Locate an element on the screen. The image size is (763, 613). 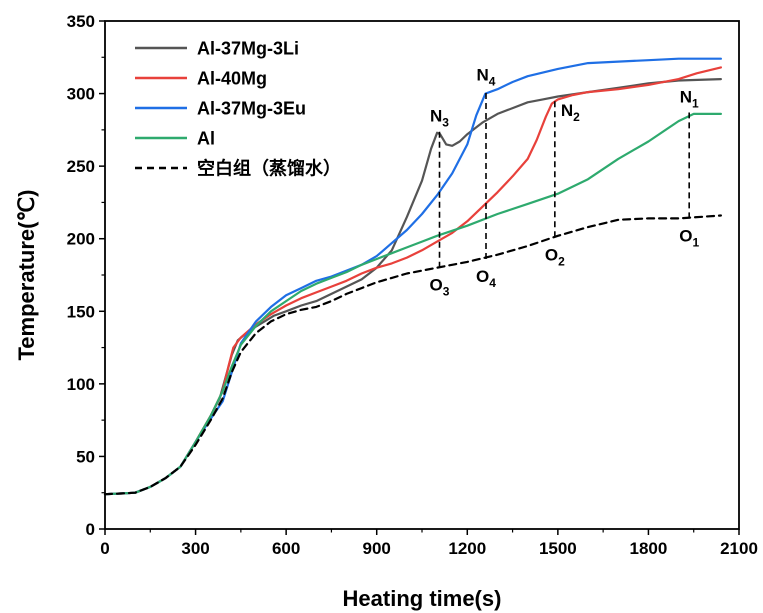
guide-layer is located at coordinates (564, 179).